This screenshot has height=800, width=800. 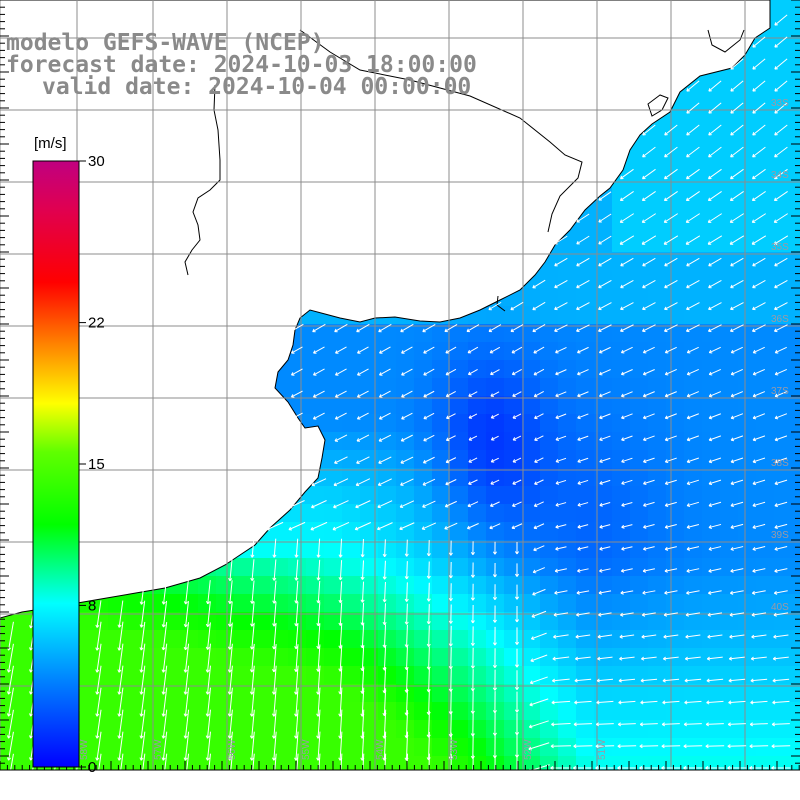 What do you see at coordinates (780, 175) in the screenshot?
I see `latitude-label: 34S` at bounding box center [780, 175].